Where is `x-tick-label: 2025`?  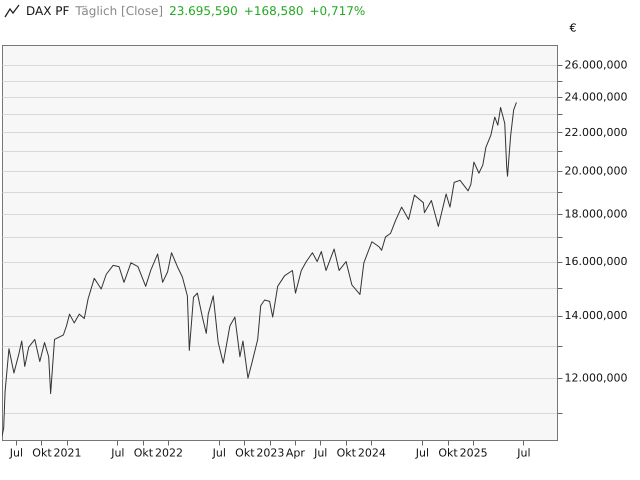
x-tick-label: 2025 is located at coordinates (474, 453).